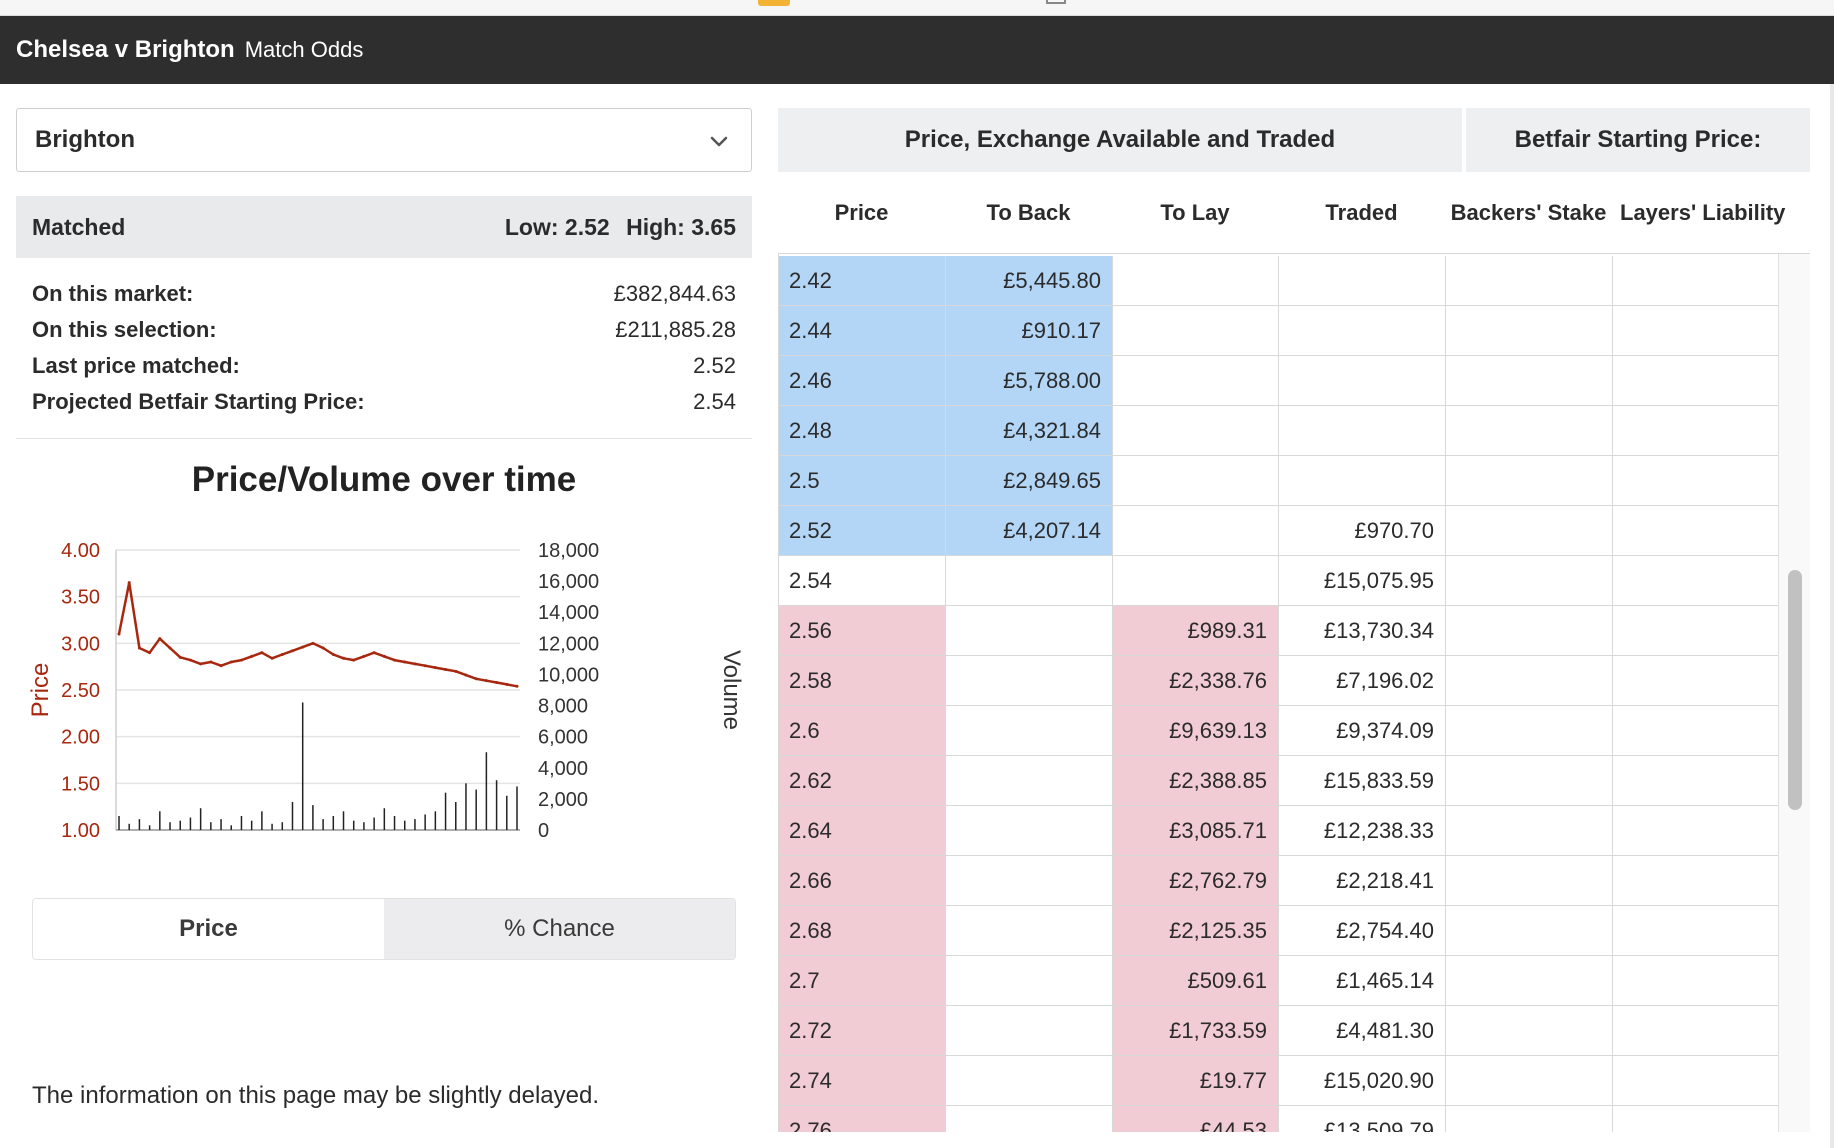  I want to click on y2-tick-label: 14,000, so click(568, 613).